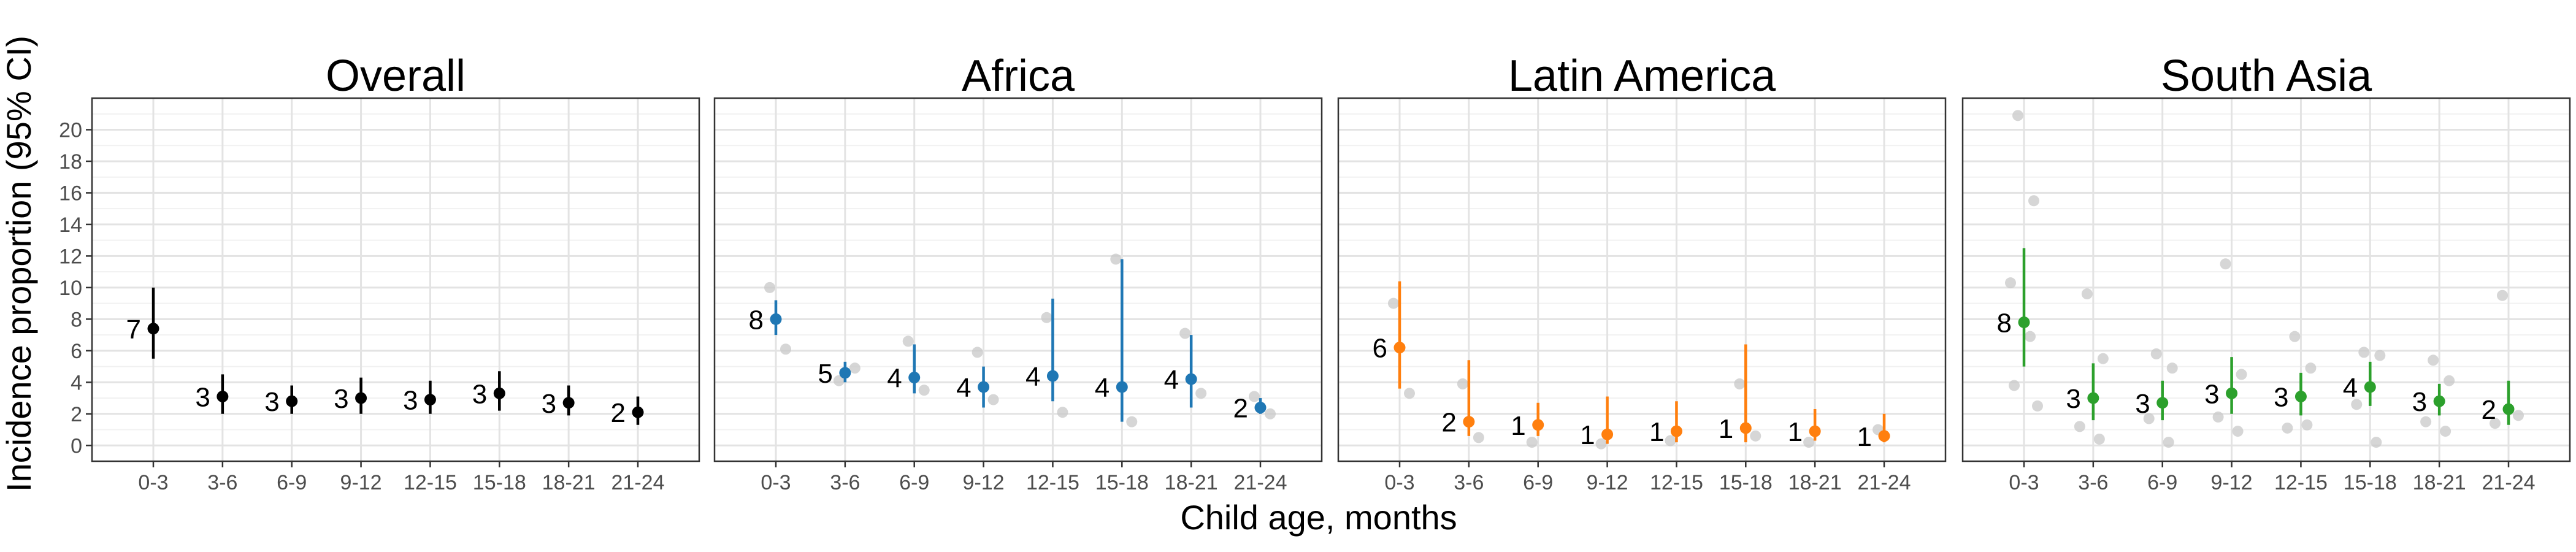 The image size is (2576, 552). Describe the element at coordinates (70, 256) in the screenshot. I see `y-tick-label: 12` at that location.